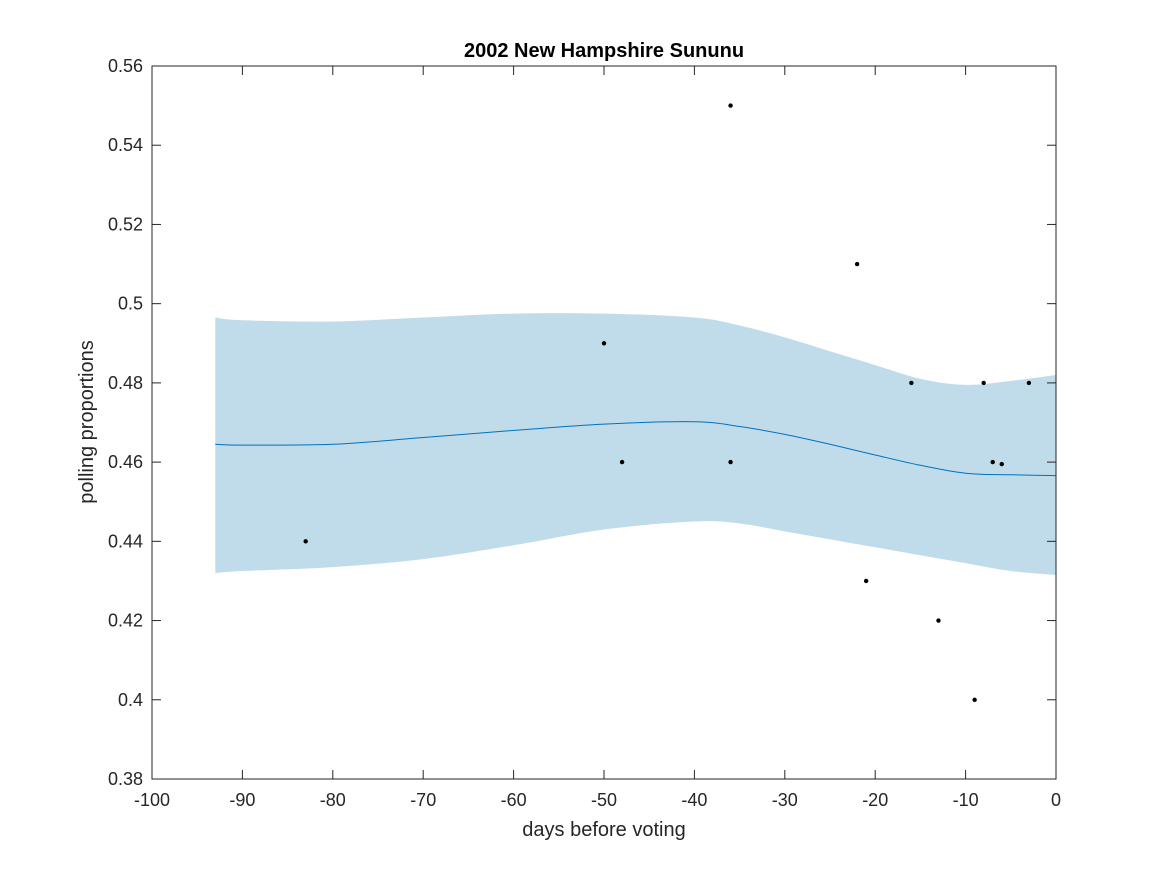 The width and height of the screenshot is (1167, 875). Describe the element at coordinates (875, 800) in the screenshot. I see `x-tick-label: -20` at that location.